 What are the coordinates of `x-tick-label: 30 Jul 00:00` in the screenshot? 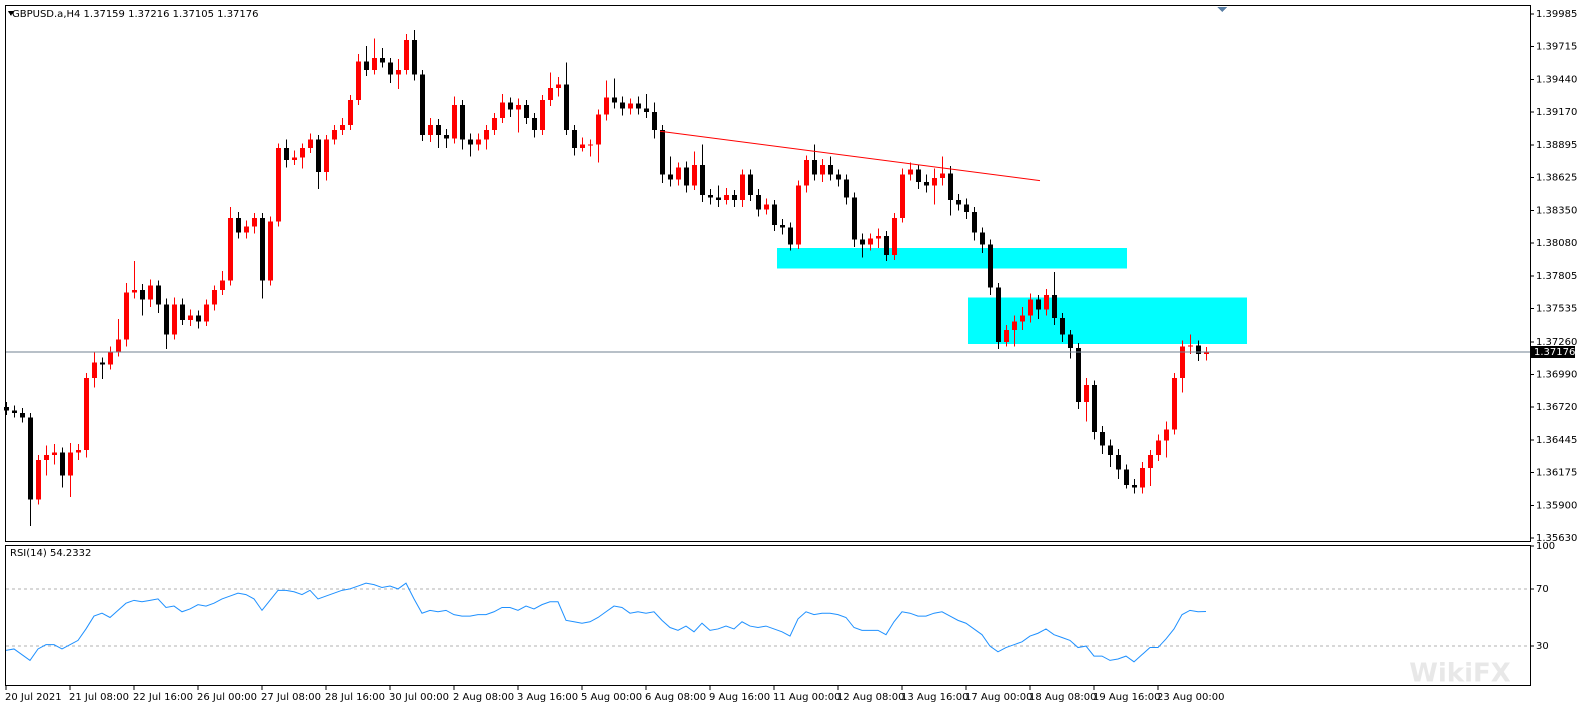 It's located at (419, 697).